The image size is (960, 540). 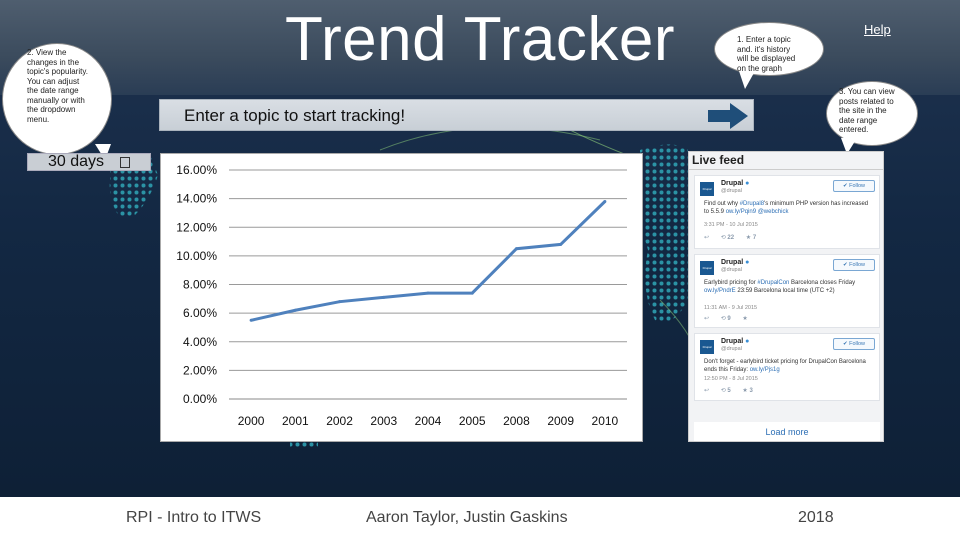 What do you see at coordinates (857, 265) in the screenshot?
I see `follow-label: Follow` at bounding box center [857, 265].